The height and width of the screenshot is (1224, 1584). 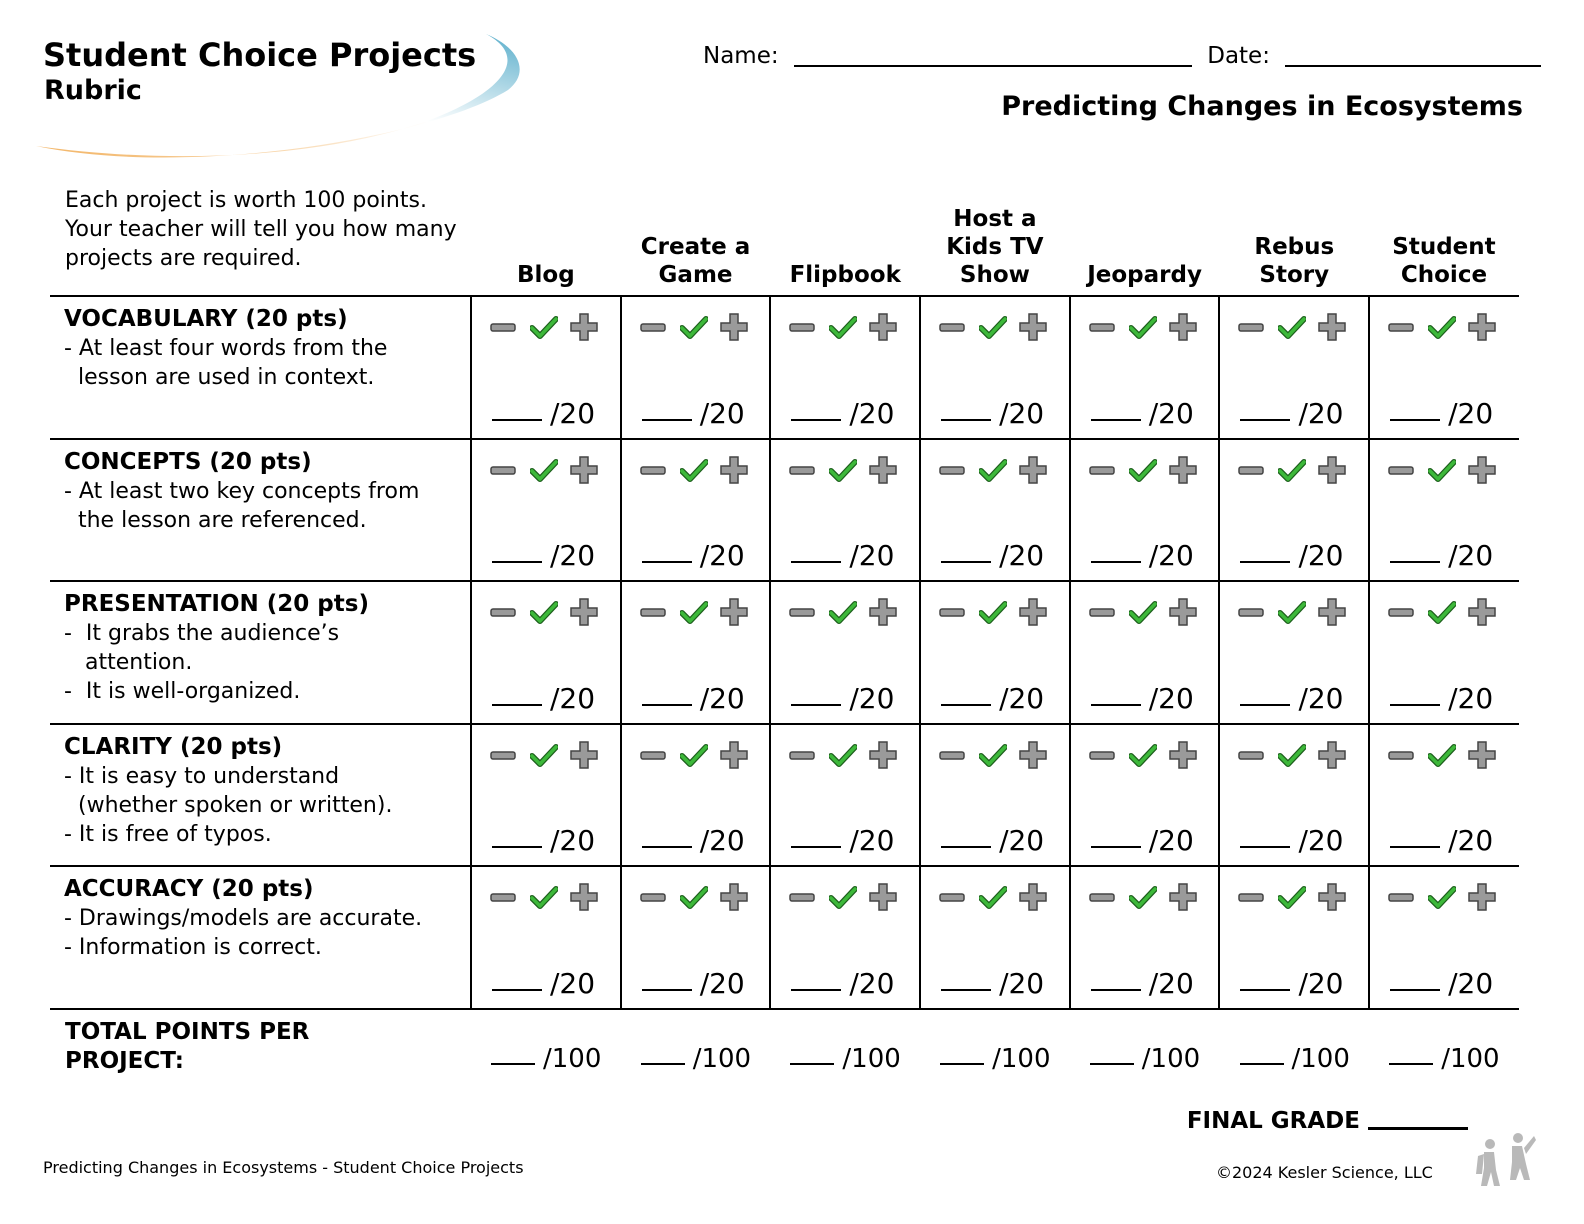 What do you see at coordinates (1413, 55) in the screenshot?
I see `date-field-line` at bounding box center [1413, 55].